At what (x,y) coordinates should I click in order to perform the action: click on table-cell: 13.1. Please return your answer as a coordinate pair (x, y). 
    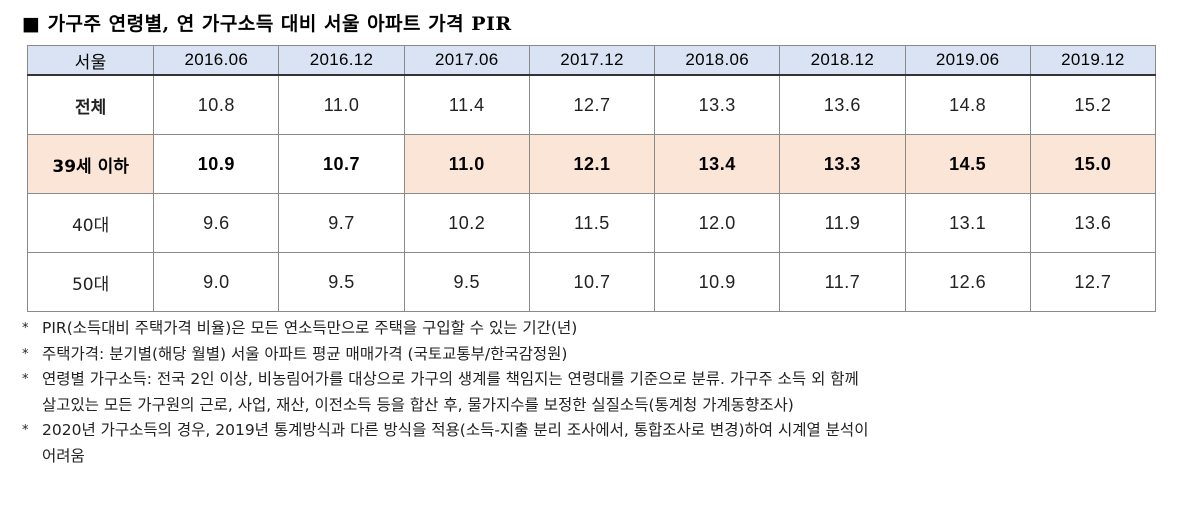
    Looking at the image, I should click on (967, 223).